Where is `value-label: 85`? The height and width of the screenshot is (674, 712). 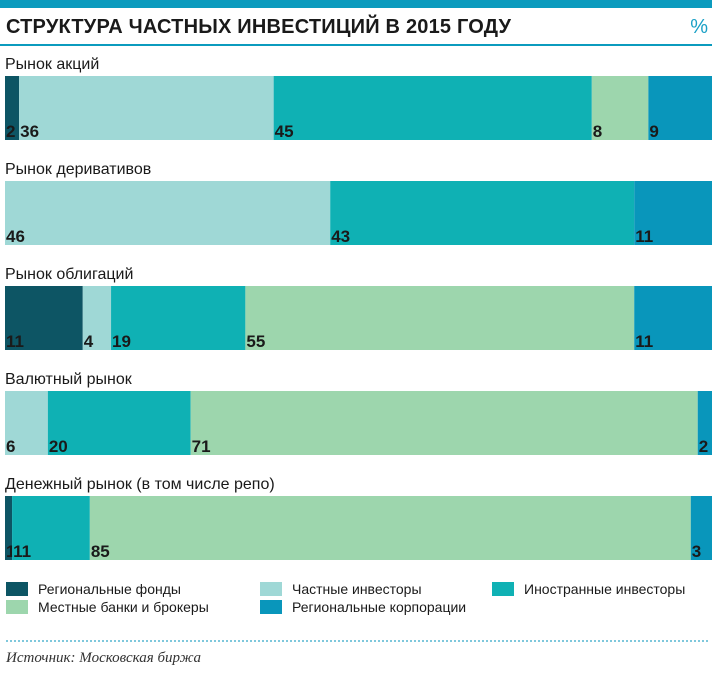
value-label: 85 is located at coordinates (100, 551).